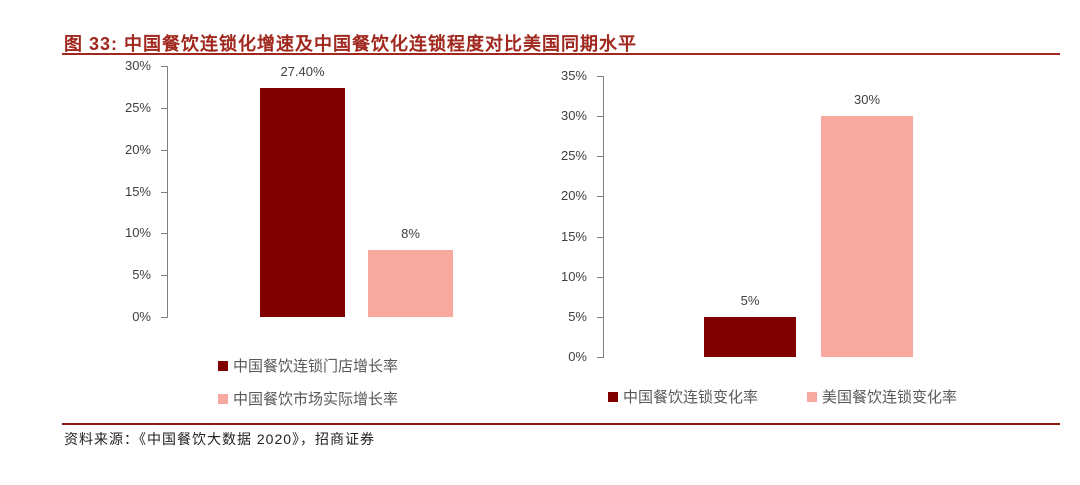 The height and width of the screenshot is (485, 1080). Describe the element at coordinates (351, 44) in the screenshot. I see `figure-title: 图 33: 中国餐饮连锁化增速及中国餐饮化连锁程度对比美国同期水平` at that location.